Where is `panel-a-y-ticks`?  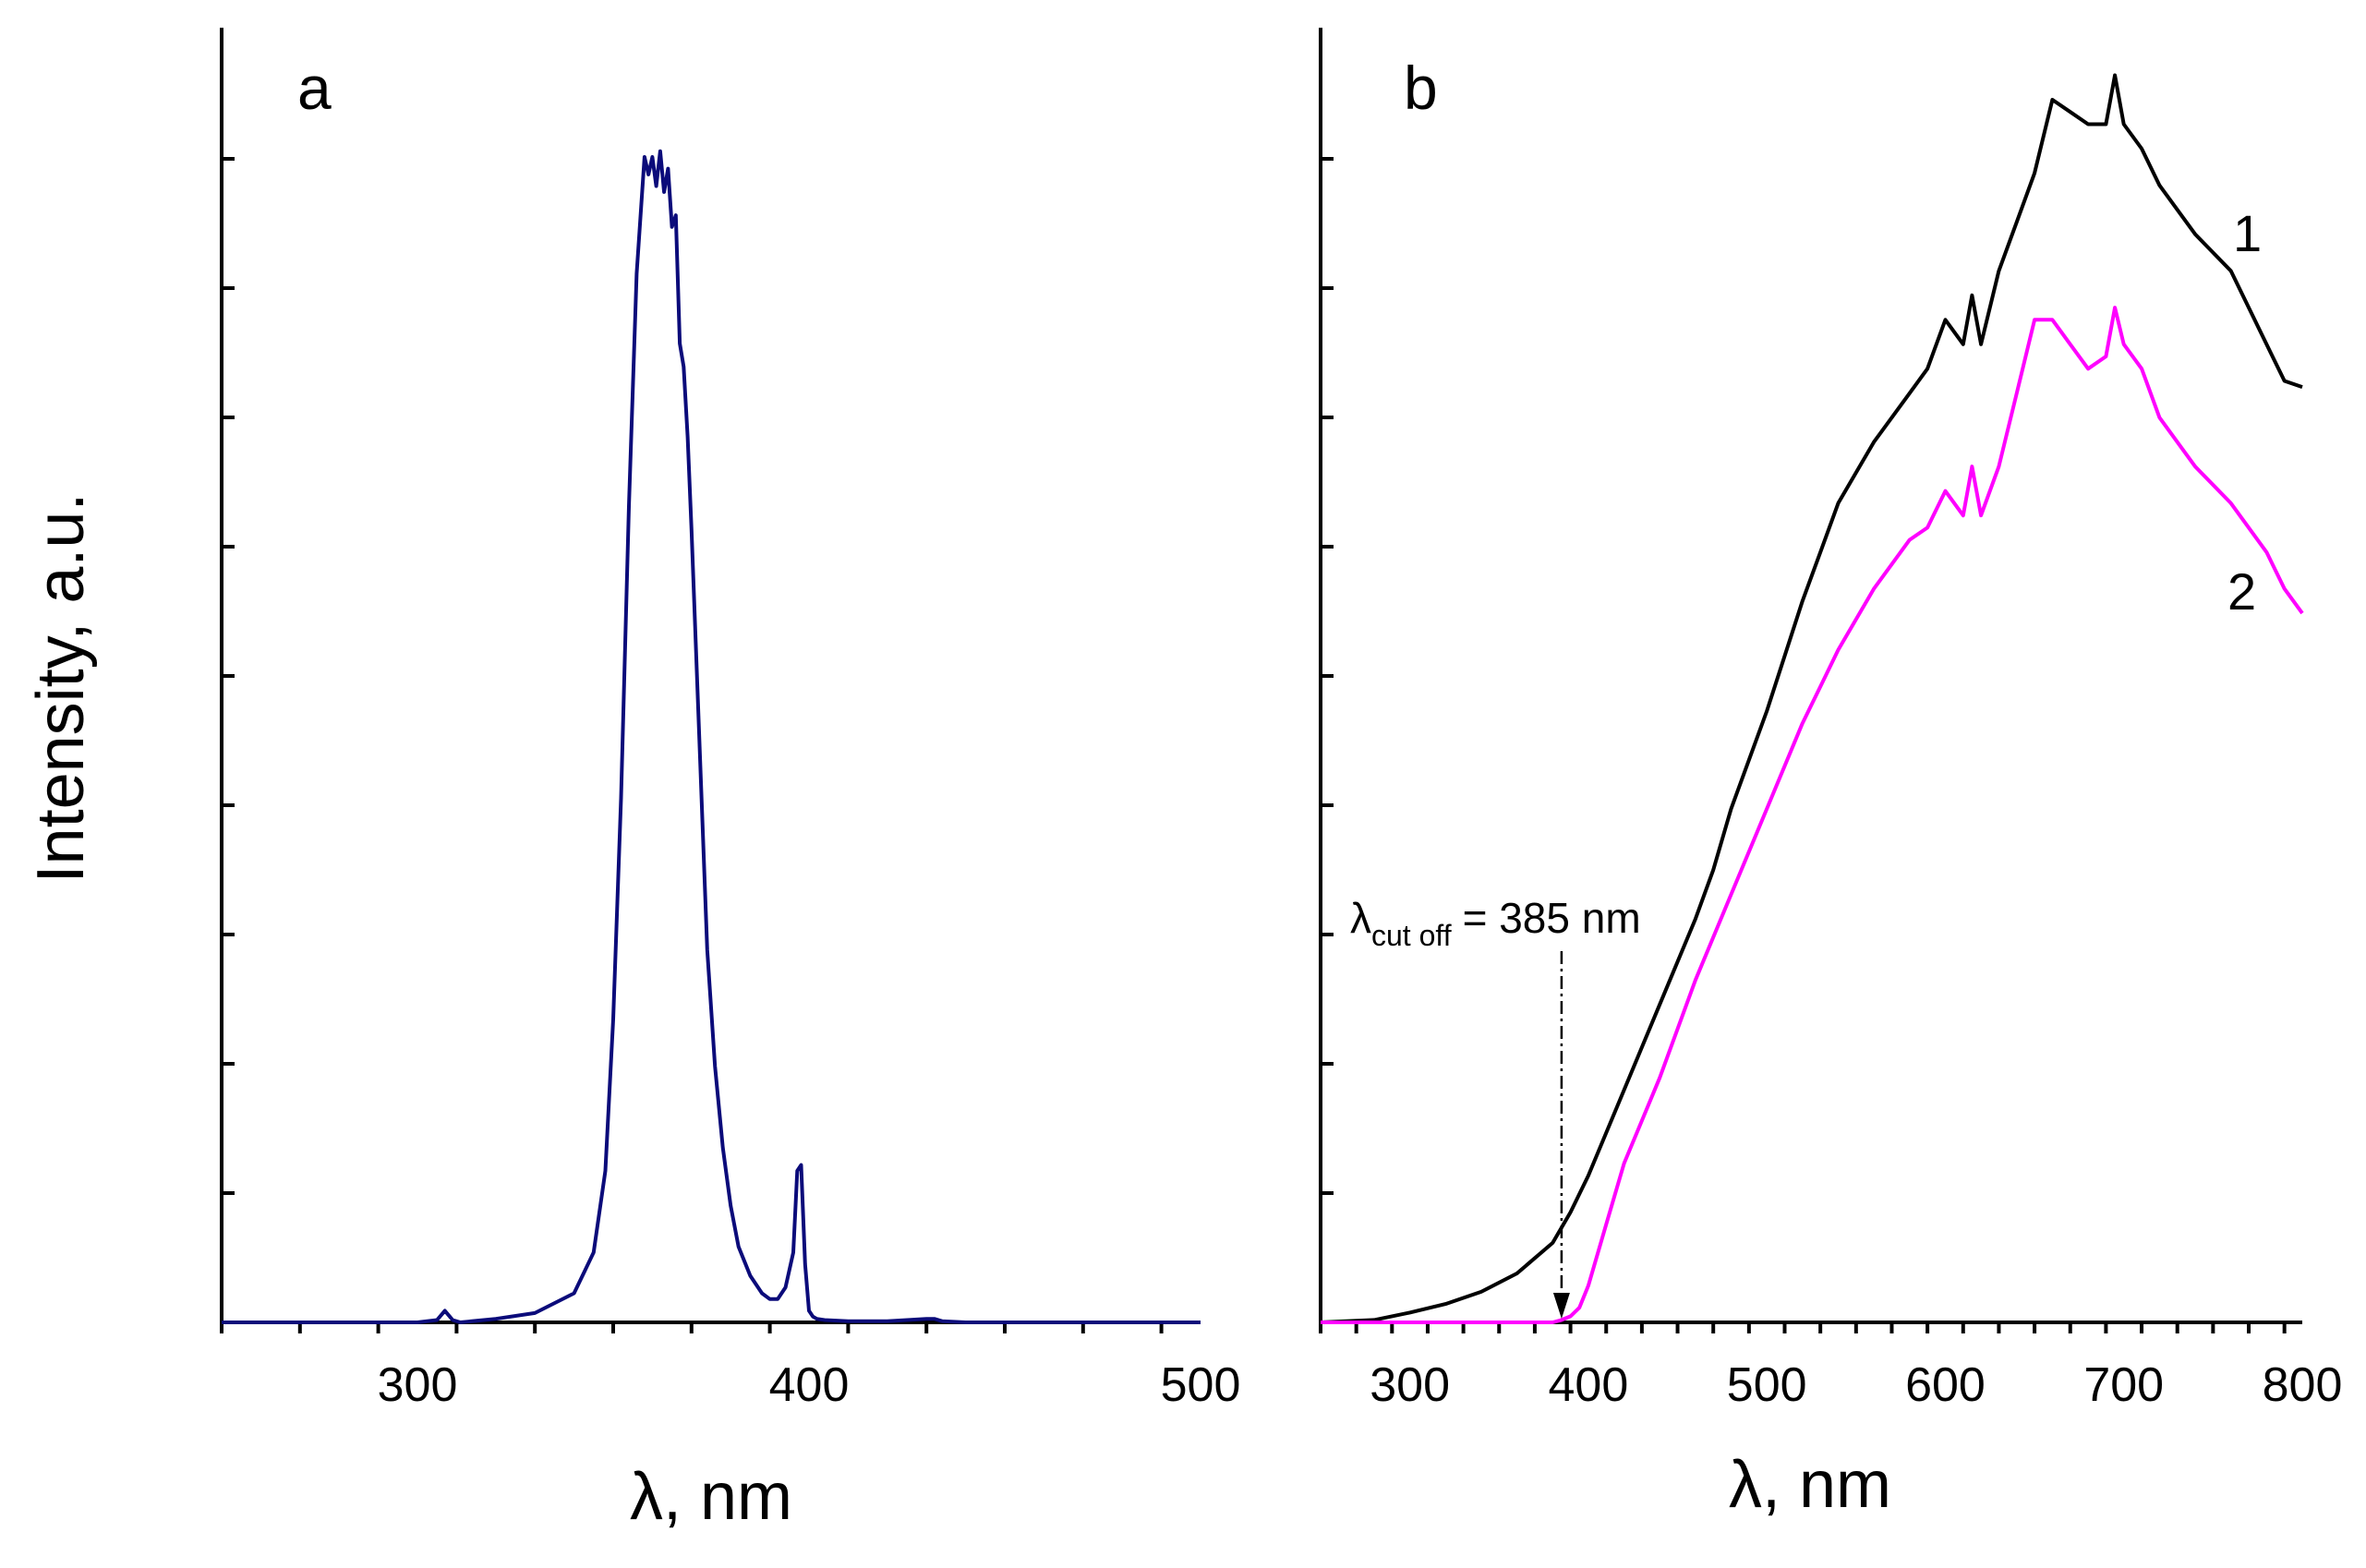 panel-a-y-ticks is located at coordinates (228, 740).